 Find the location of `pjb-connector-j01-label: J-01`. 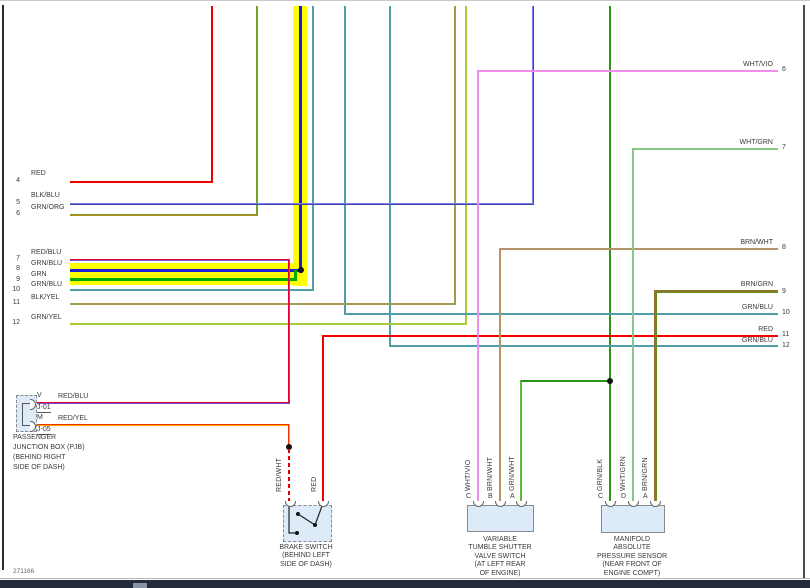

pjb-connector-j01-label: J-01 is located at coordinates (44, 408).